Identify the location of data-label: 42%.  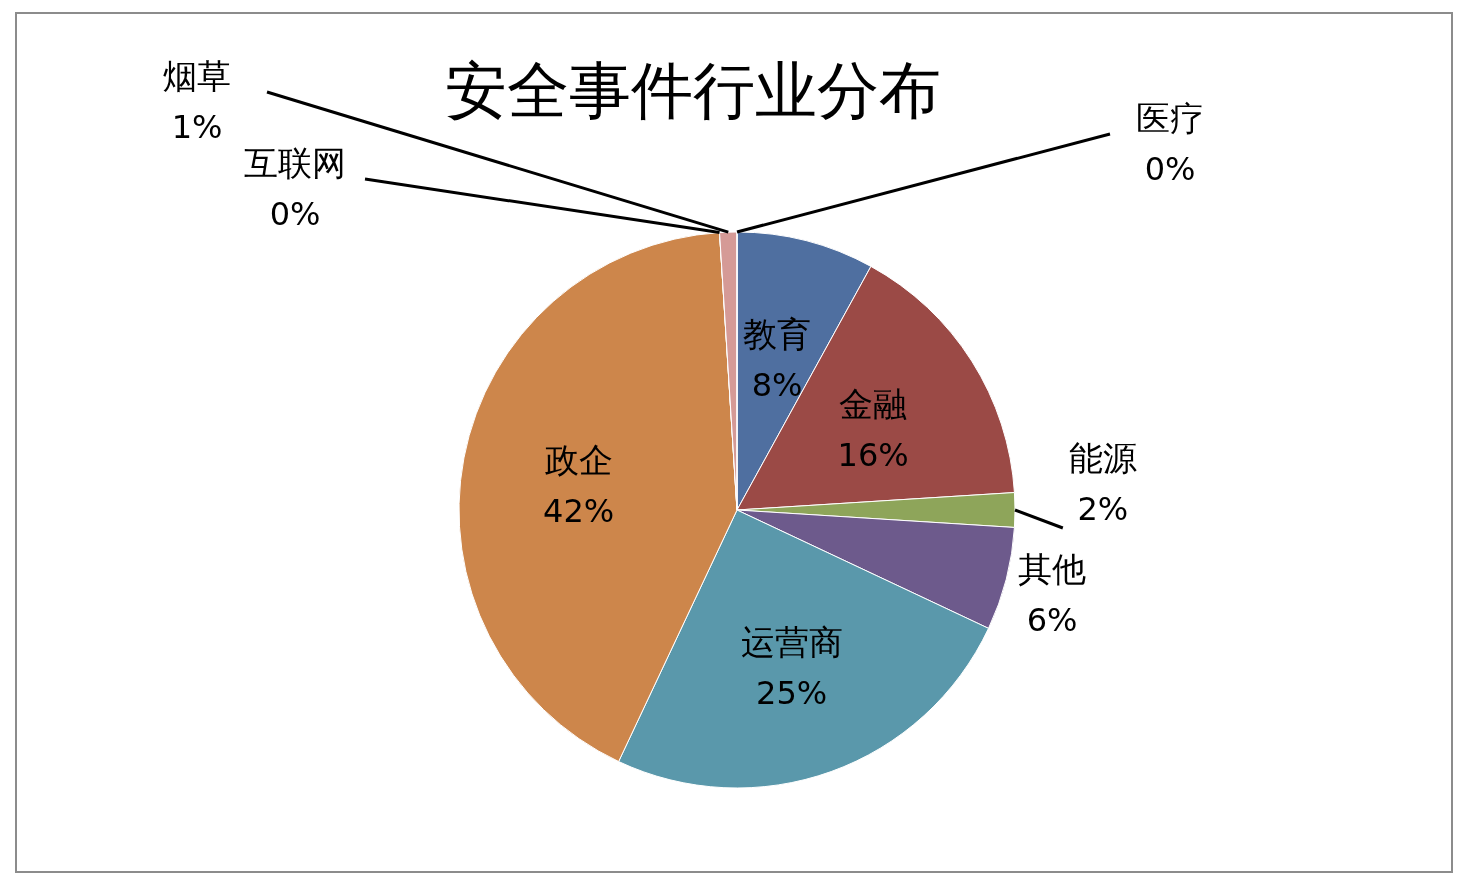
(579, 510).